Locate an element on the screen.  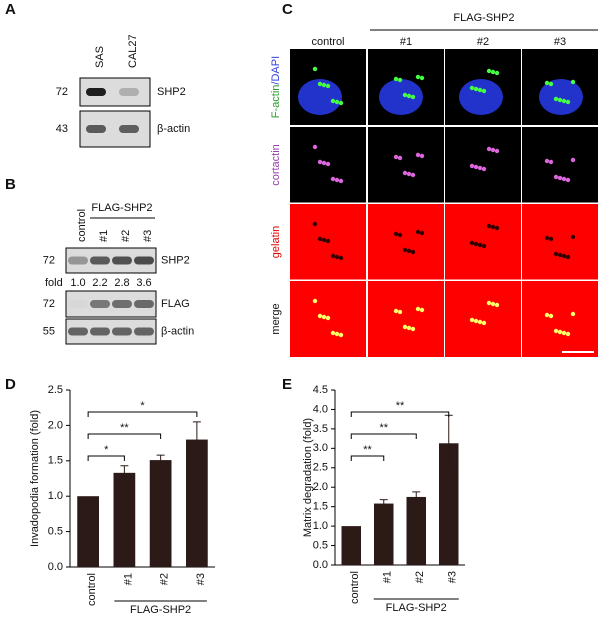
lane-label: control is located at coordinates (82, 225).